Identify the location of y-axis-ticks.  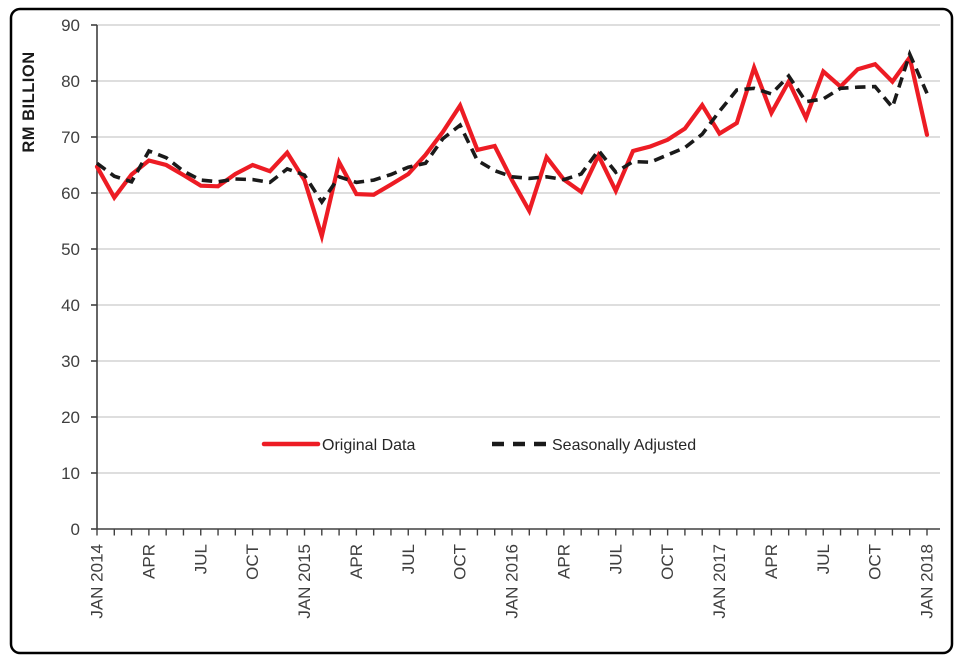
(94, 277).